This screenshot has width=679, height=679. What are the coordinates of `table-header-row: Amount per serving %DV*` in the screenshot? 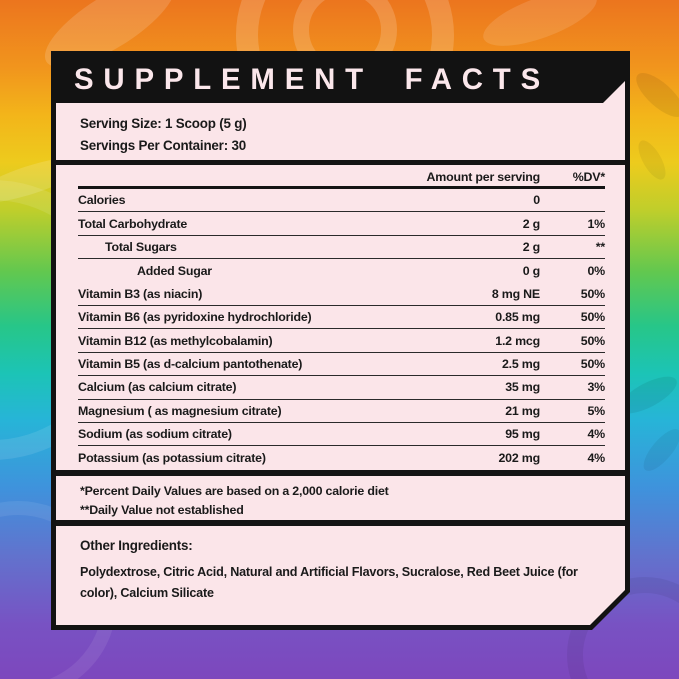 It's located at (341, 174).